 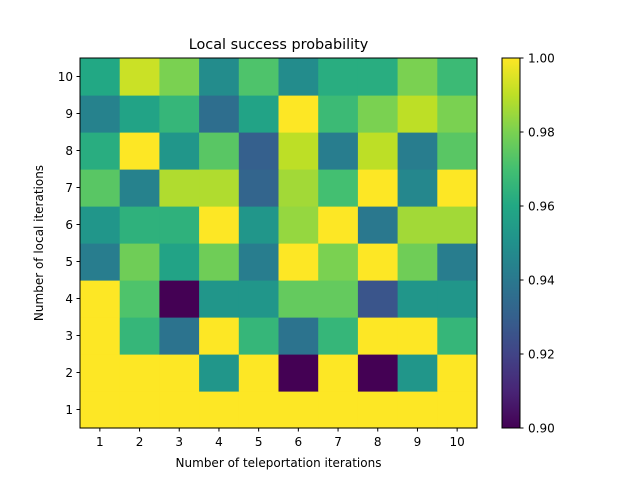 I want to click on x-tick-label: 7, so click(x=338, y=442).